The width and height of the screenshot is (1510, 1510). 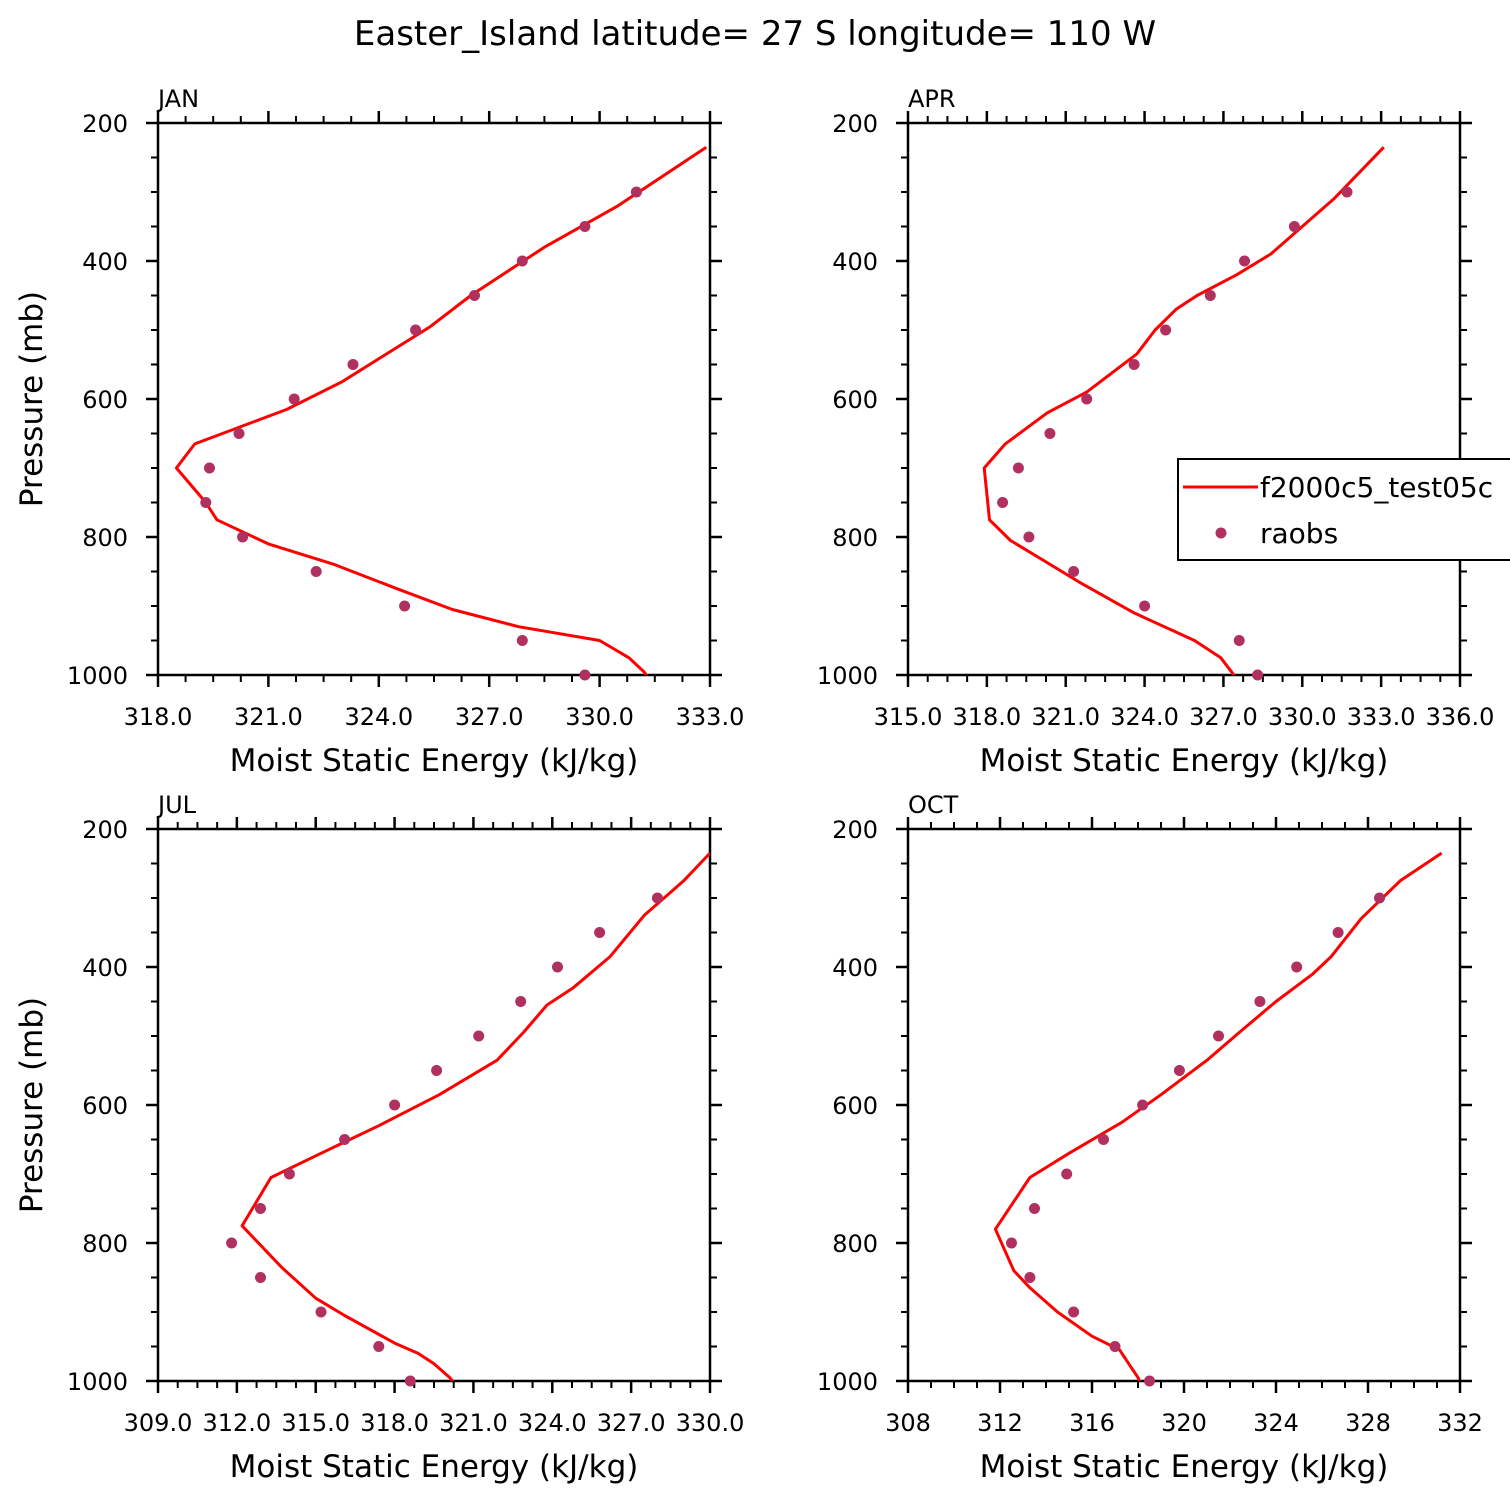 I want to click on x-tick-label: 320, so click(x=1184, y=1423).